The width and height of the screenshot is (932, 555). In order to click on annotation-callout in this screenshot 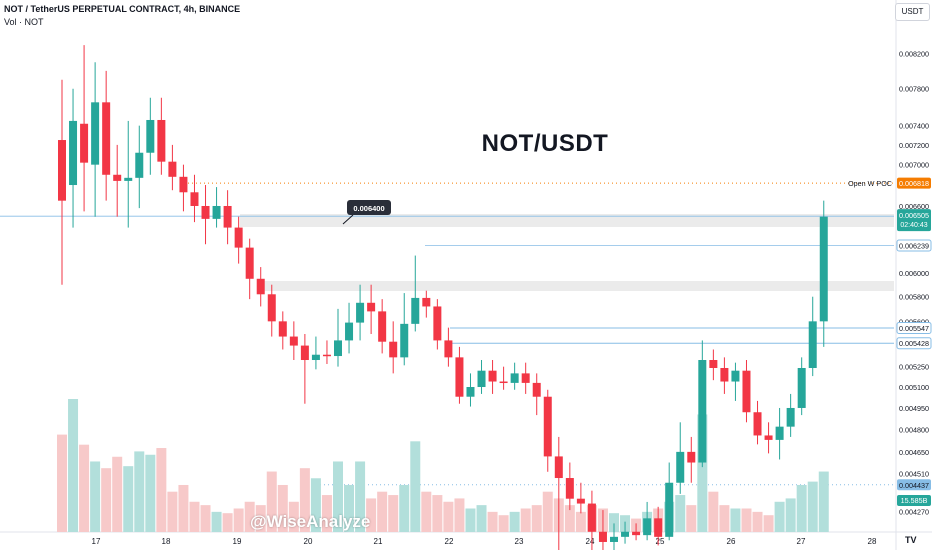, I will do `click(369, 207)`.